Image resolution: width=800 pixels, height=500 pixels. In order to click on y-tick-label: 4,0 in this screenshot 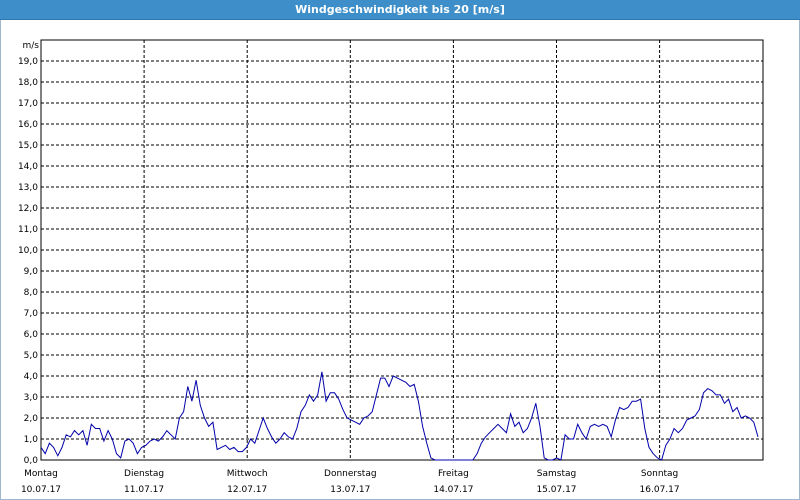, I will do `click(31, 377)`.